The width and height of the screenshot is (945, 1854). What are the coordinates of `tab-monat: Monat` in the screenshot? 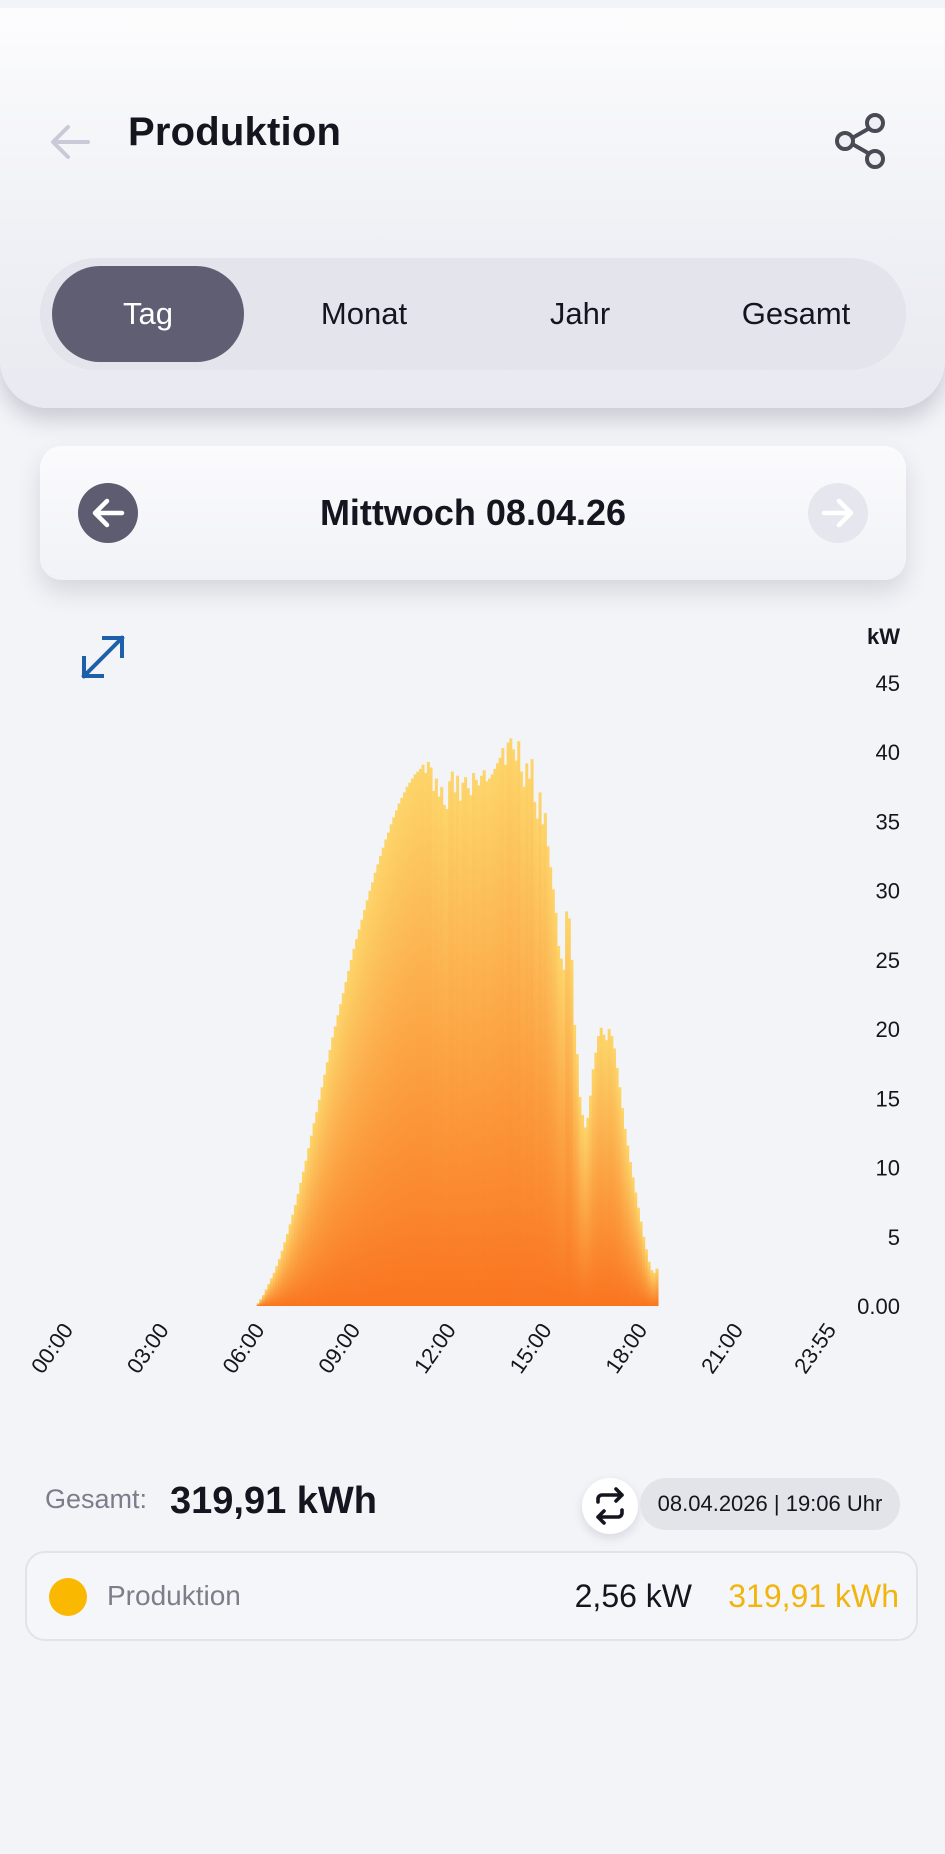 It's located at (364, 313).